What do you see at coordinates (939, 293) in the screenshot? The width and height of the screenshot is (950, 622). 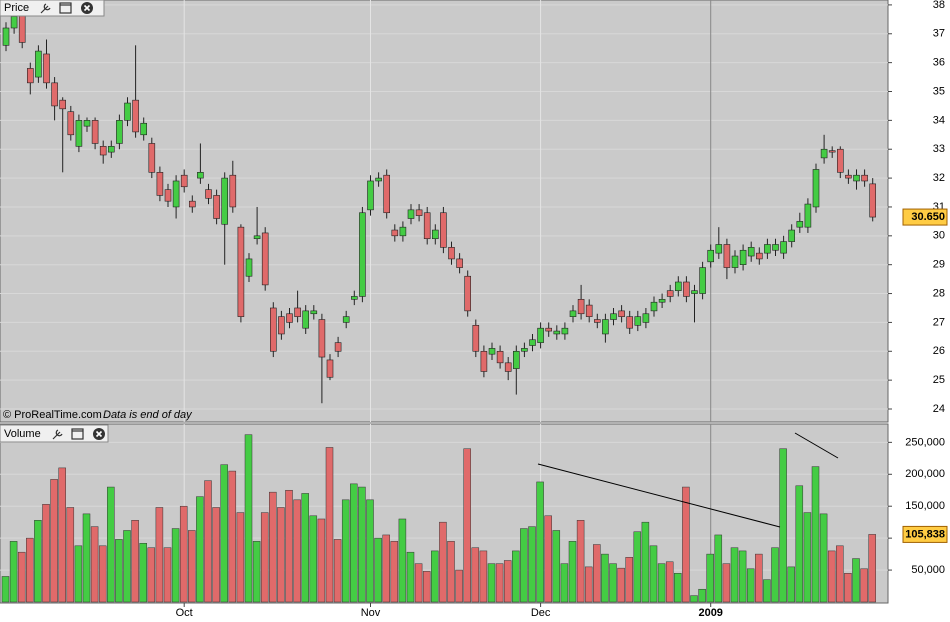 I see `y-tick-label: 28` at bounding box center [939, 293].